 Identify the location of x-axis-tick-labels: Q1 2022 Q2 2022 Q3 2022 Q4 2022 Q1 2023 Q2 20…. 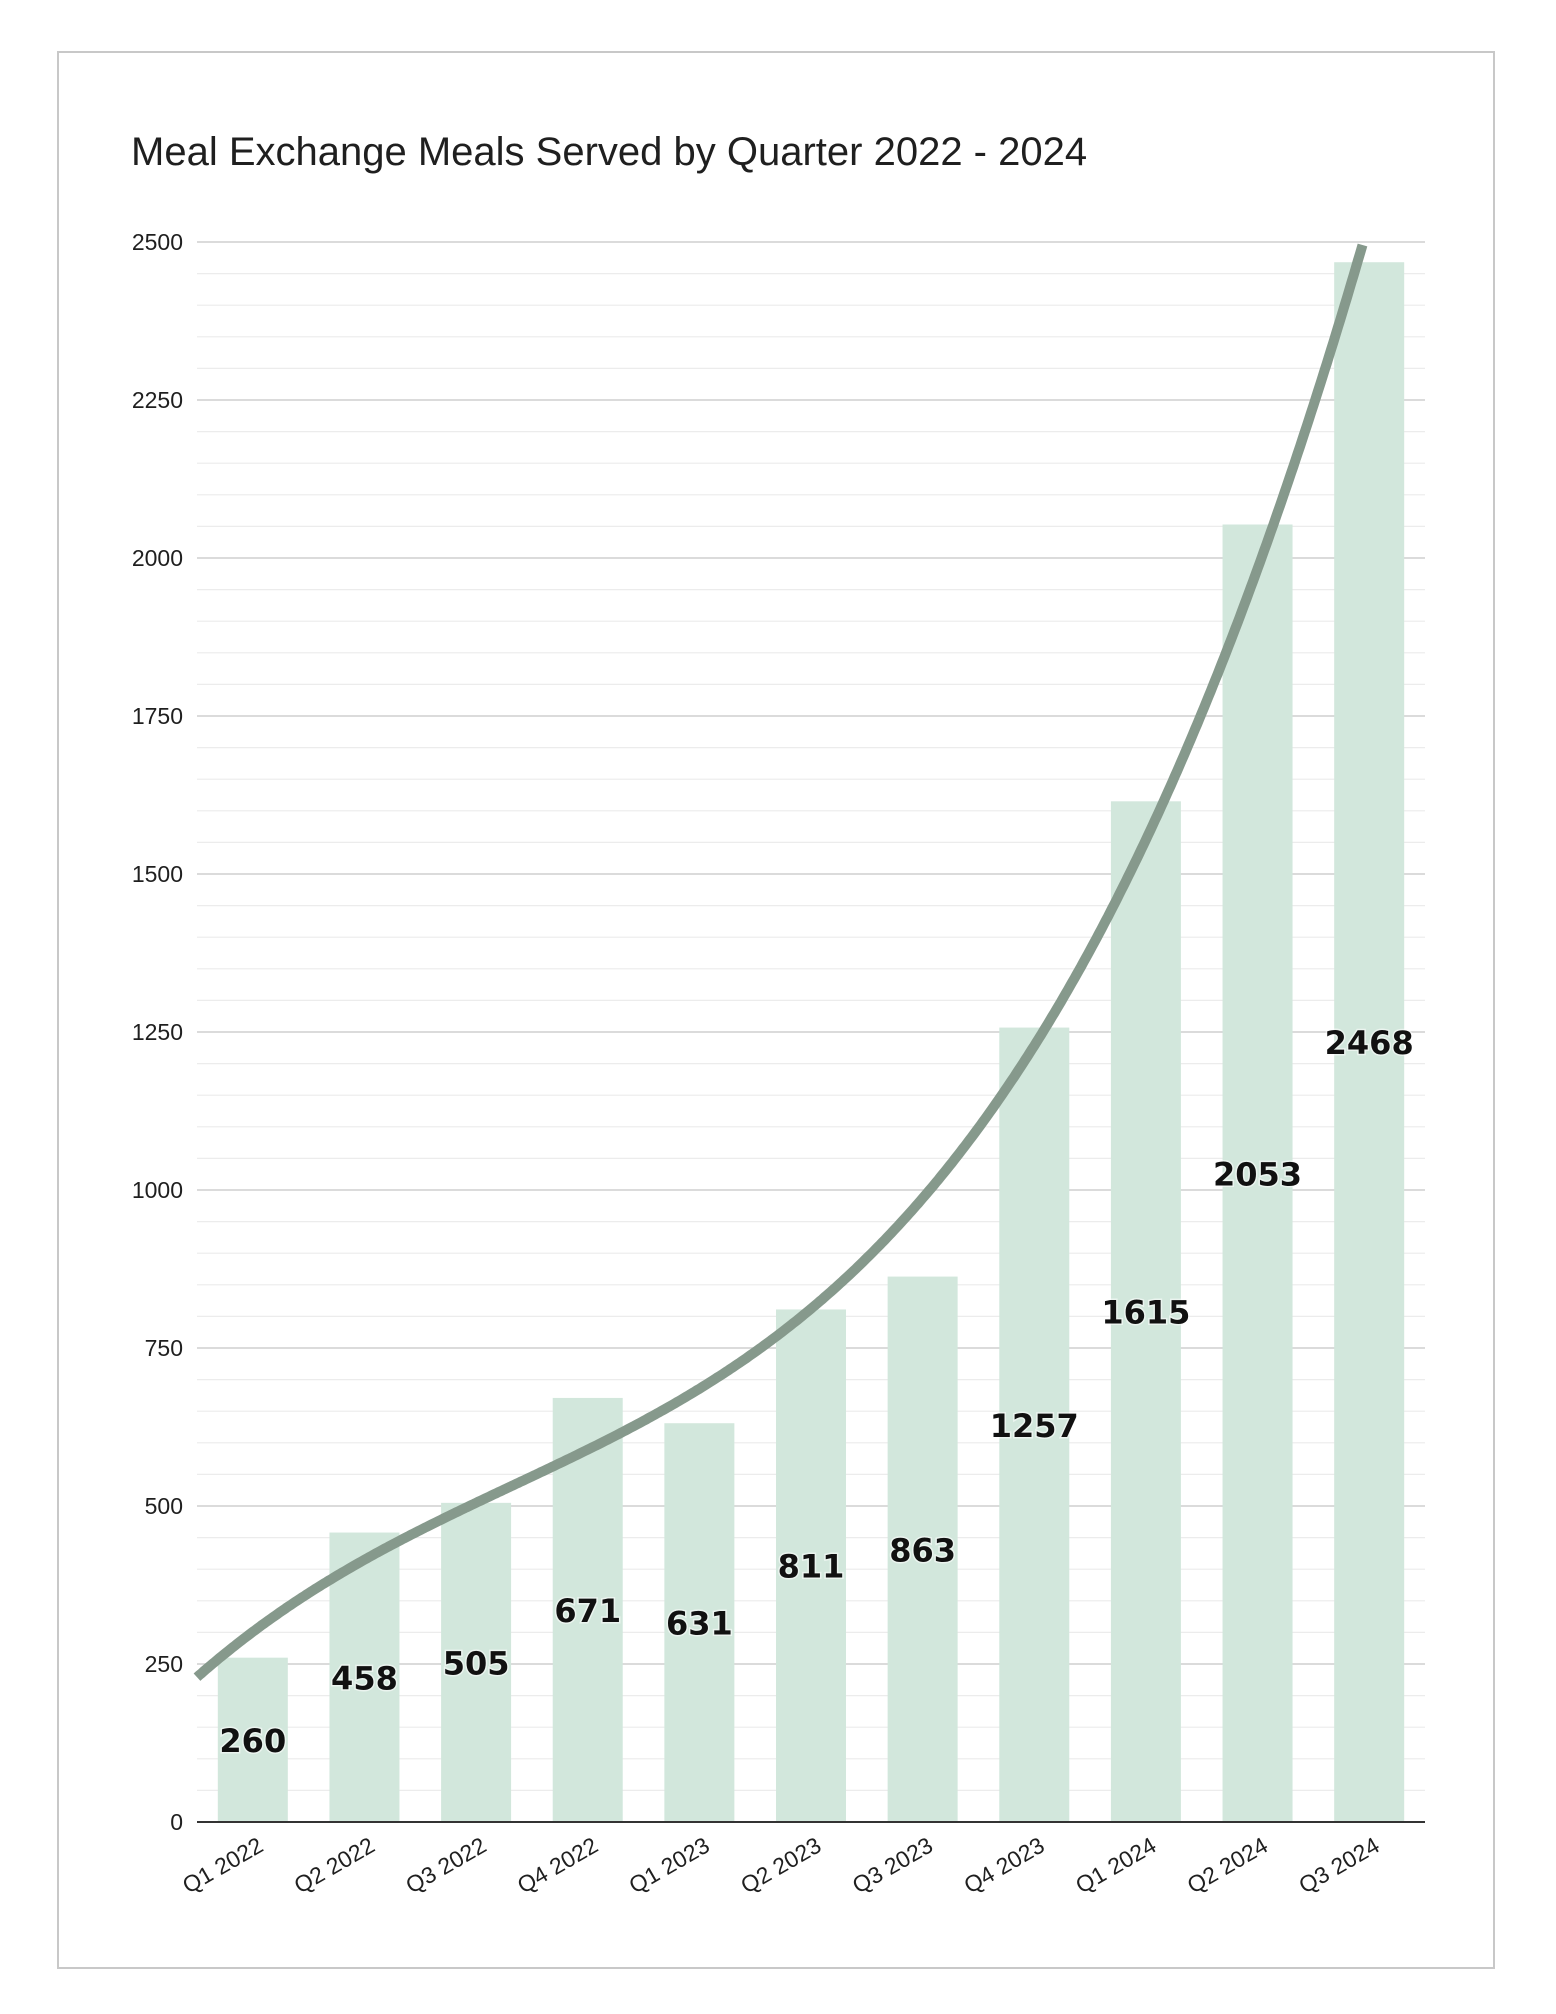
(781, 1865).